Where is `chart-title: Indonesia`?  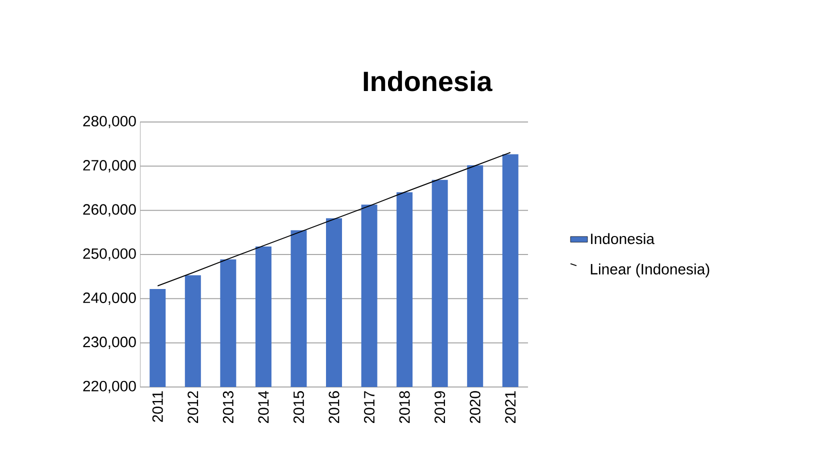 chart-title: Indonesia is located at coordinates (428, 81).